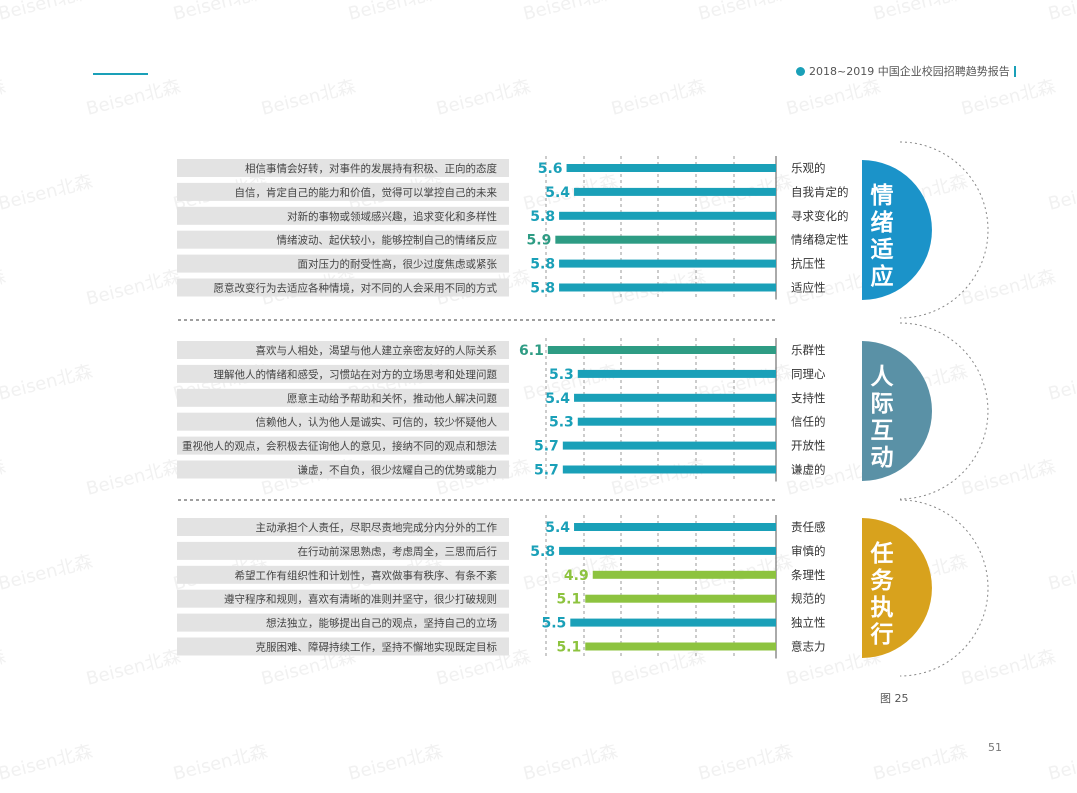 Image resolution: width=1077 pixels, height=793 pixels. Describe the element at coordinates (883, 417) in the screenshot. I see `category-title: 人际互动` at that location.